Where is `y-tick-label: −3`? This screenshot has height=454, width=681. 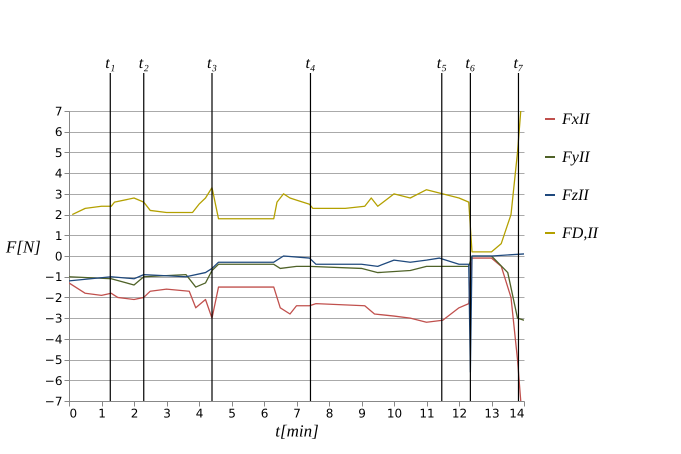
y-tick-label: −3 is located at coordinates (53, 319).